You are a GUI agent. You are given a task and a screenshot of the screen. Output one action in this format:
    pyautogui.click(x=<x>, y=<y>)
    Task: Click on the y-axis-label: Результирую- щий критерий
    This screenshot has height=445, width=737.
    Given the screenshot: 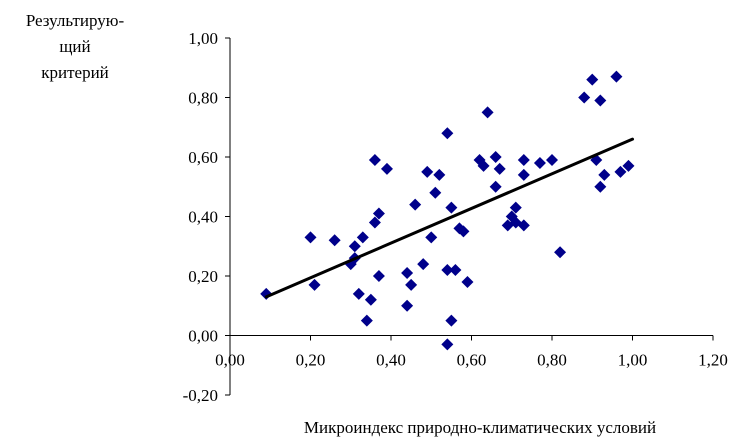 What is the action you would take?
    pyautogui.click(x=75, y=46)
    